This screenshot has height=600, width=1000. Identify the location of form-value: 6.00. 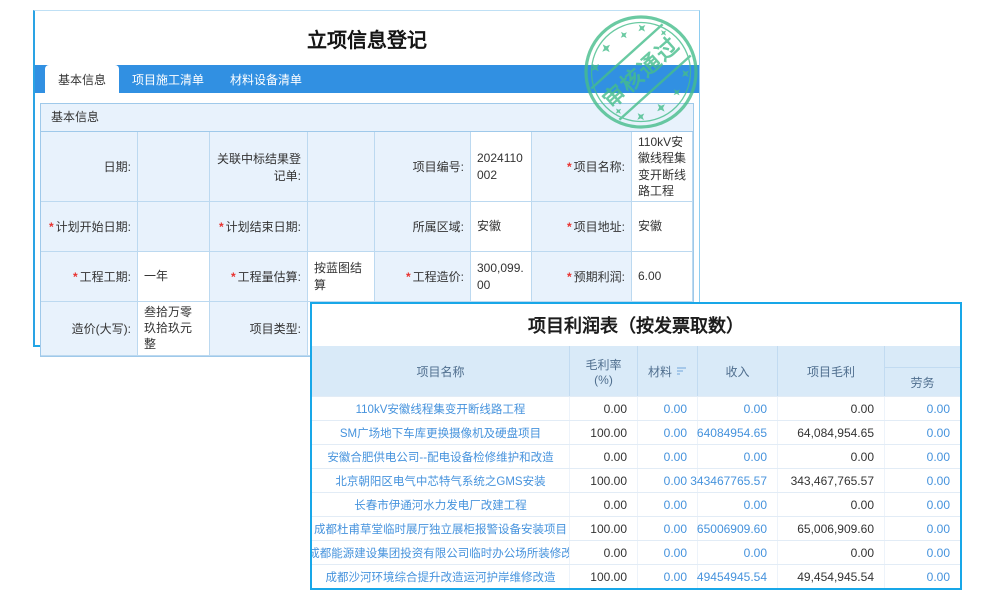
(662, 277).